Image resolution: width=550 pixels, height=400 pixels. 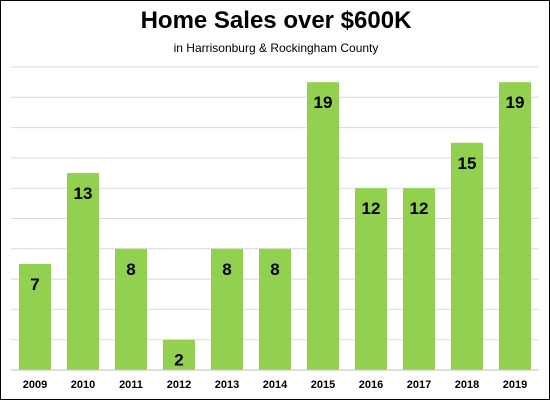 I want to click on bar-2012, so click(x=179, y=354).